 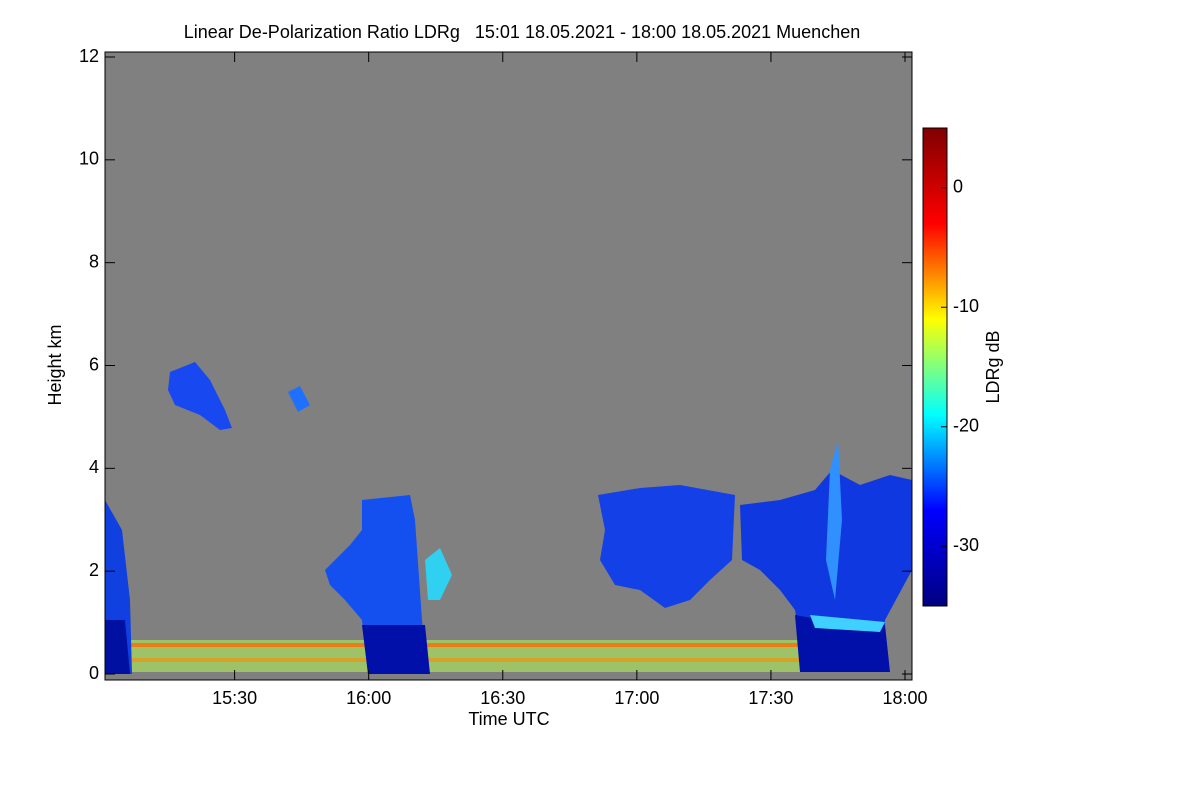 I want to click on colorbar-tick-label: -30, so click(x=966, y=545).